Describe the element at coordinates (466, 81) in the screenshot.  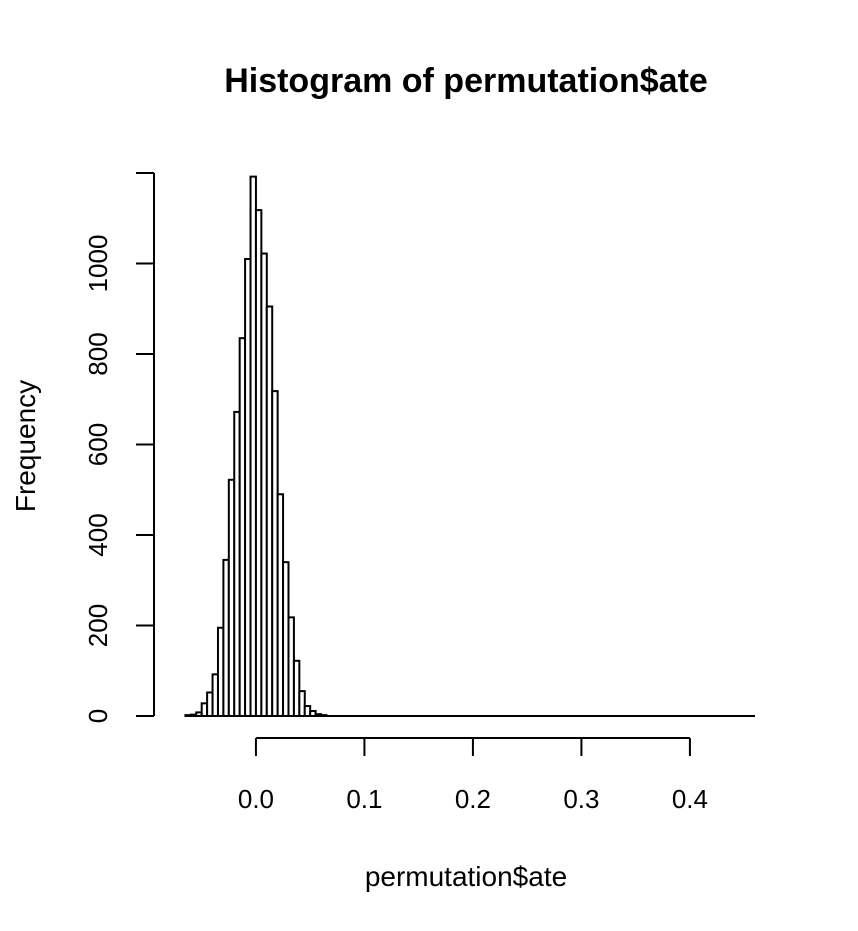
I see `chart-title: Histogram of permutation$ate` at that location.